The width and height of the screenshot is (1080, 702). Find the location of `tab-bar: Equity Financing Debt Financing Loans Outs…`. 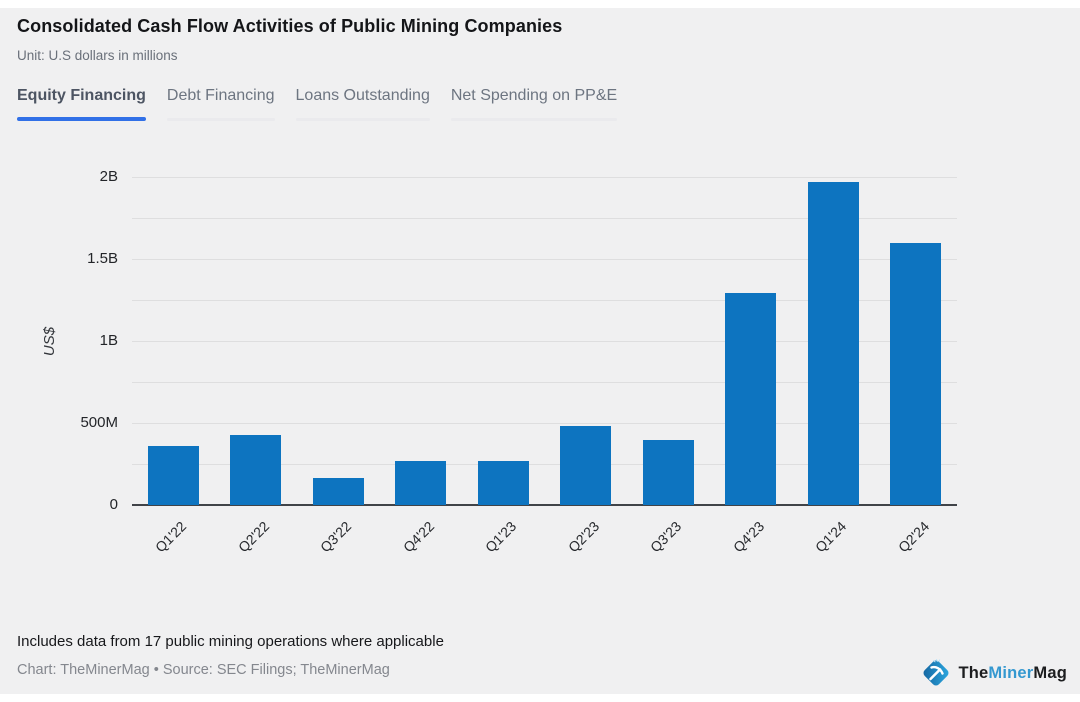

tab-bar: Equity Financing Debt Financing Loans Outs… is located at coordinates (327, 104).